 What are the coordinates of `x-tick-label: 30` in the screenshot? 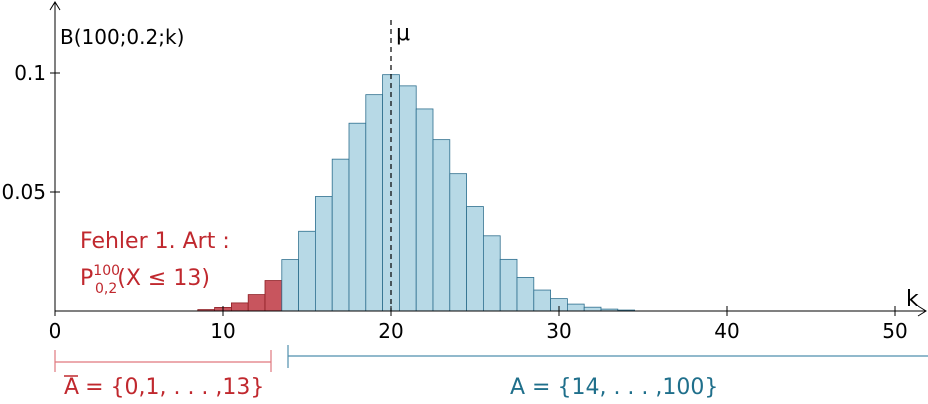 It's located at (558, 331).